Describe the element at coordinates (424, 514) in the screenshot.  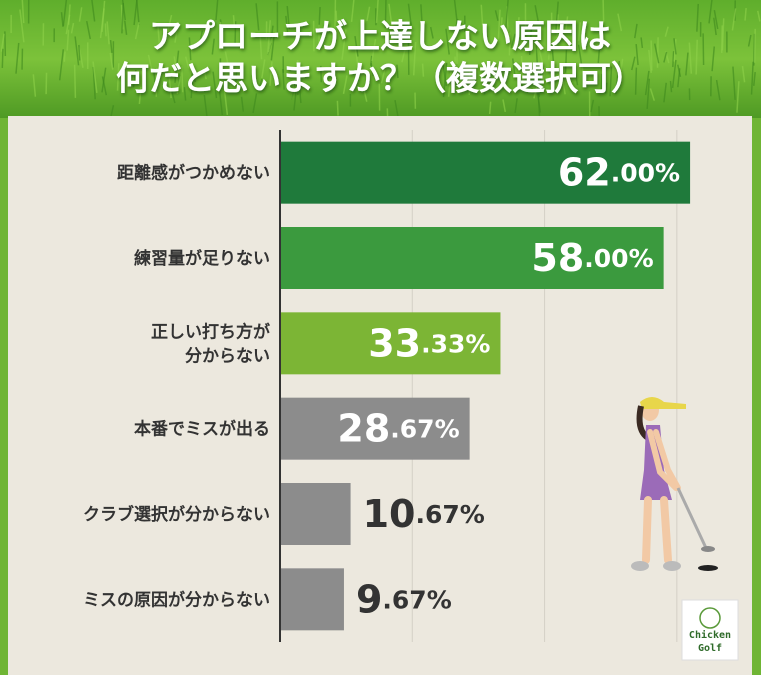
I see `value-label: 10.67%` at that location.